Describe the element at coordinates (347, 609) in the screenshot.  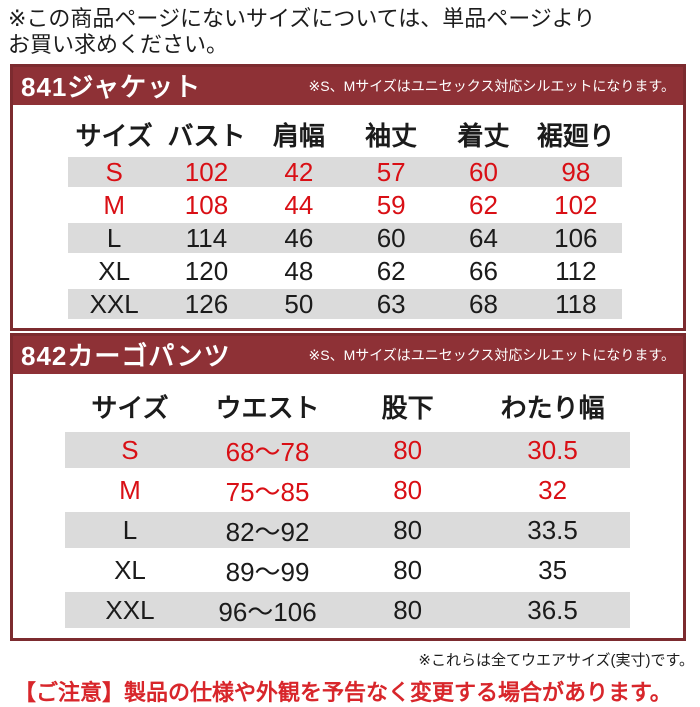
I see `pants-row-xxl: XXL 96〜106 80 36.5` at that location.